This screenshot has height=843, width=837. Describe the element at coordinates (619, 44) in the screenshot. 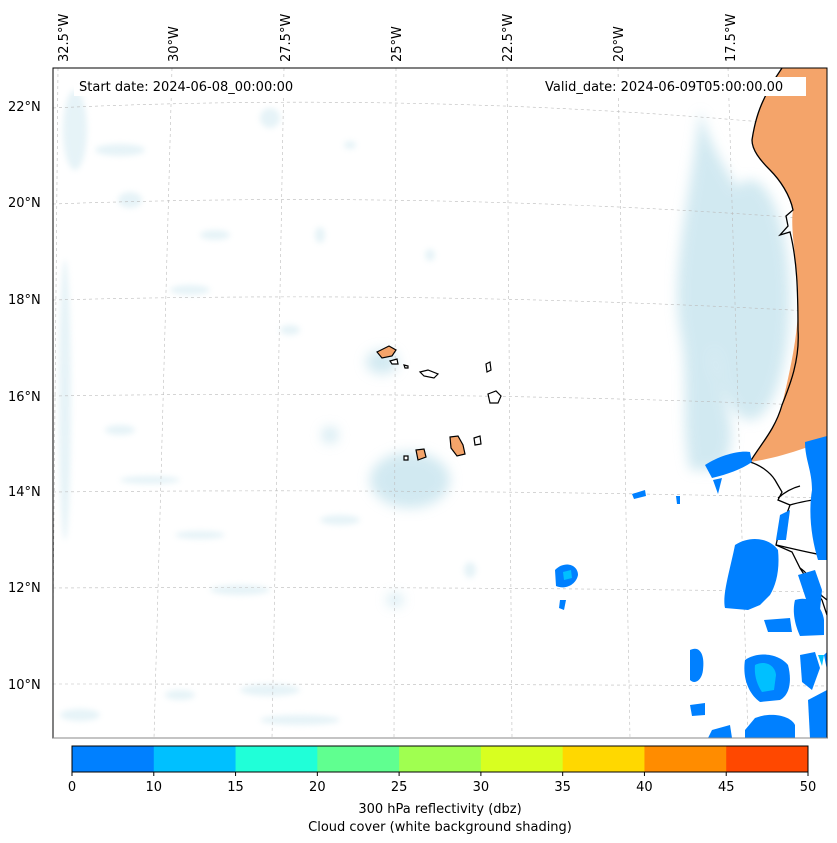

I see `lon-label: 20°W` at that location.